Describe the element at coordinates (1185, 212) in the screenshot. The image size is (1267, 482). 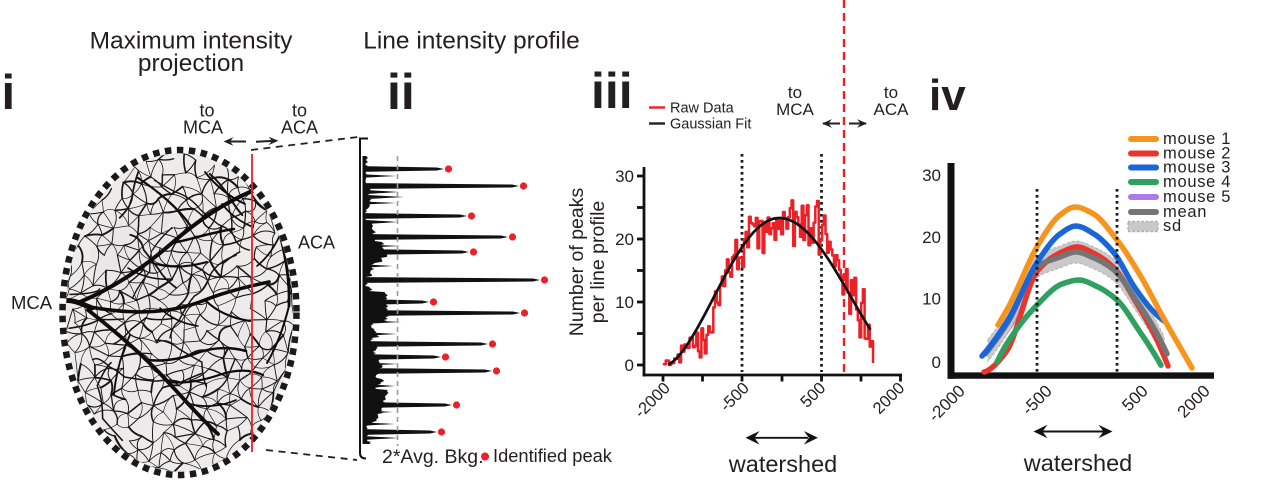
I see `svg-text: mean` at that location.